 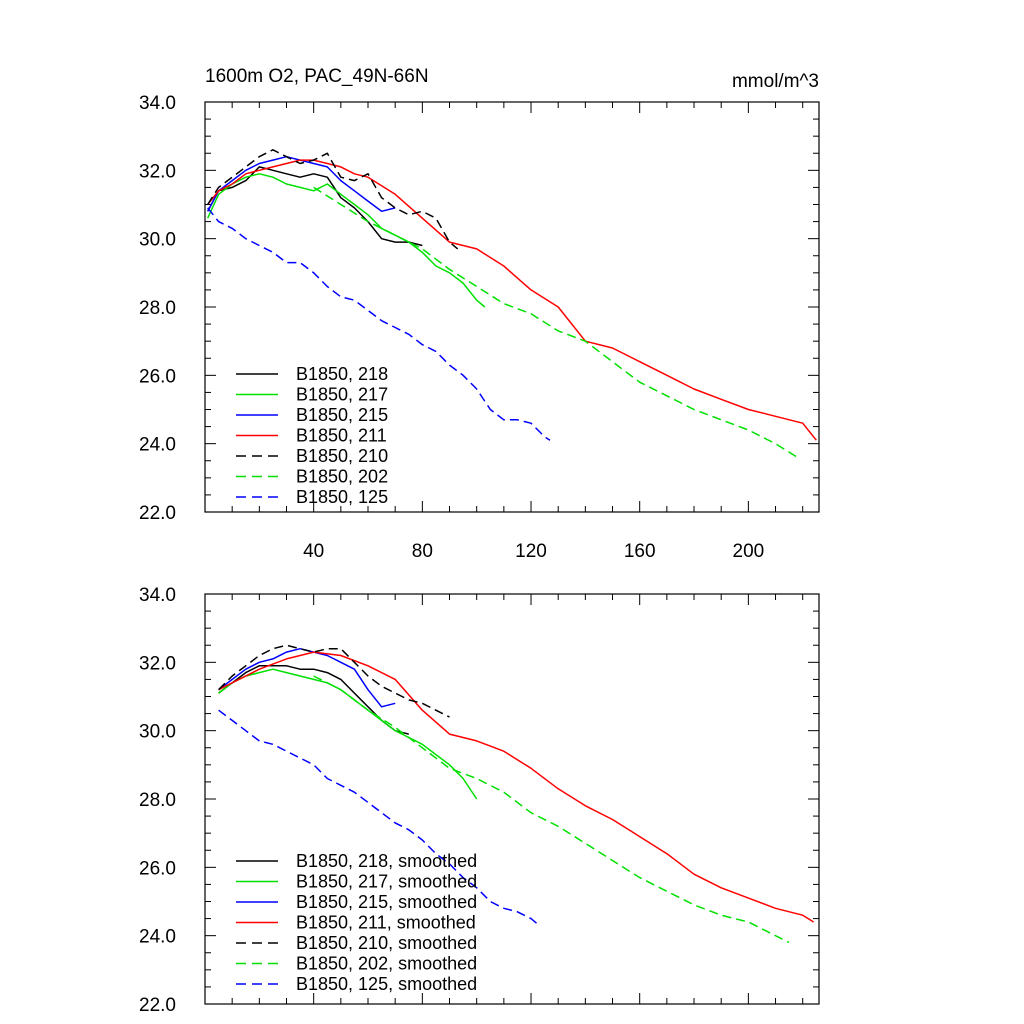 What do you see at coordinates (157, 171) in the screenshot?
I see `top-y-tick-label: 32.0` at bounding box center [157, 171].